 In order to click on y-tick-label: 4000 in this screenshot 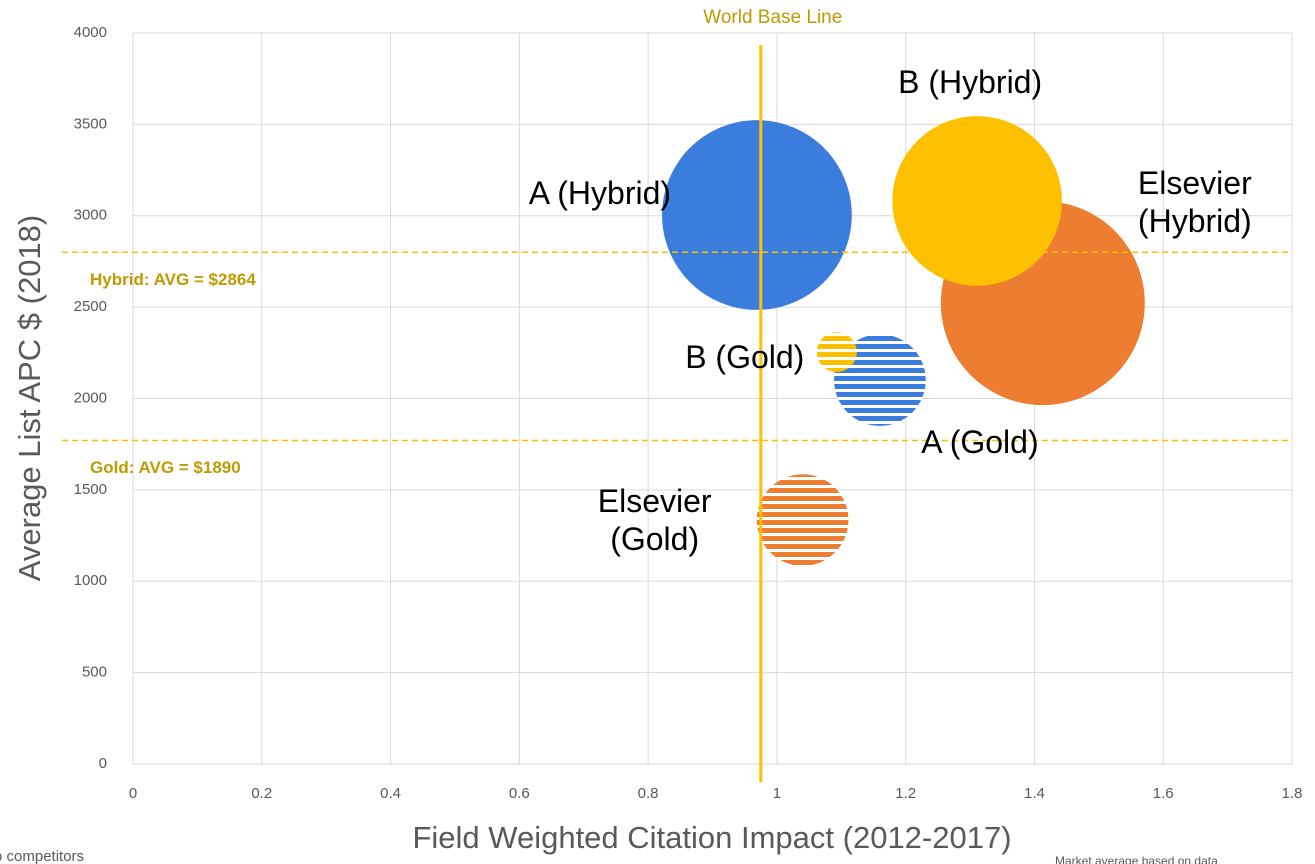, I will do `click(90, 32)`.